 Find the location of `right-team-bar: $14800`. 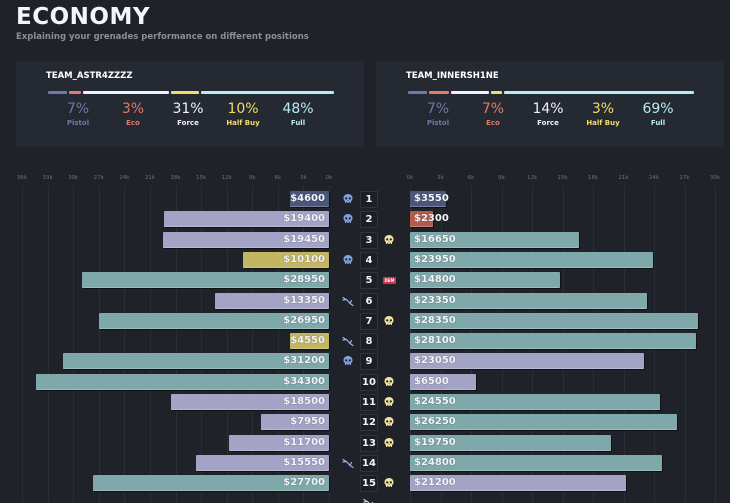

right-team-bar: $14800 is located at coordinates (485, 280).